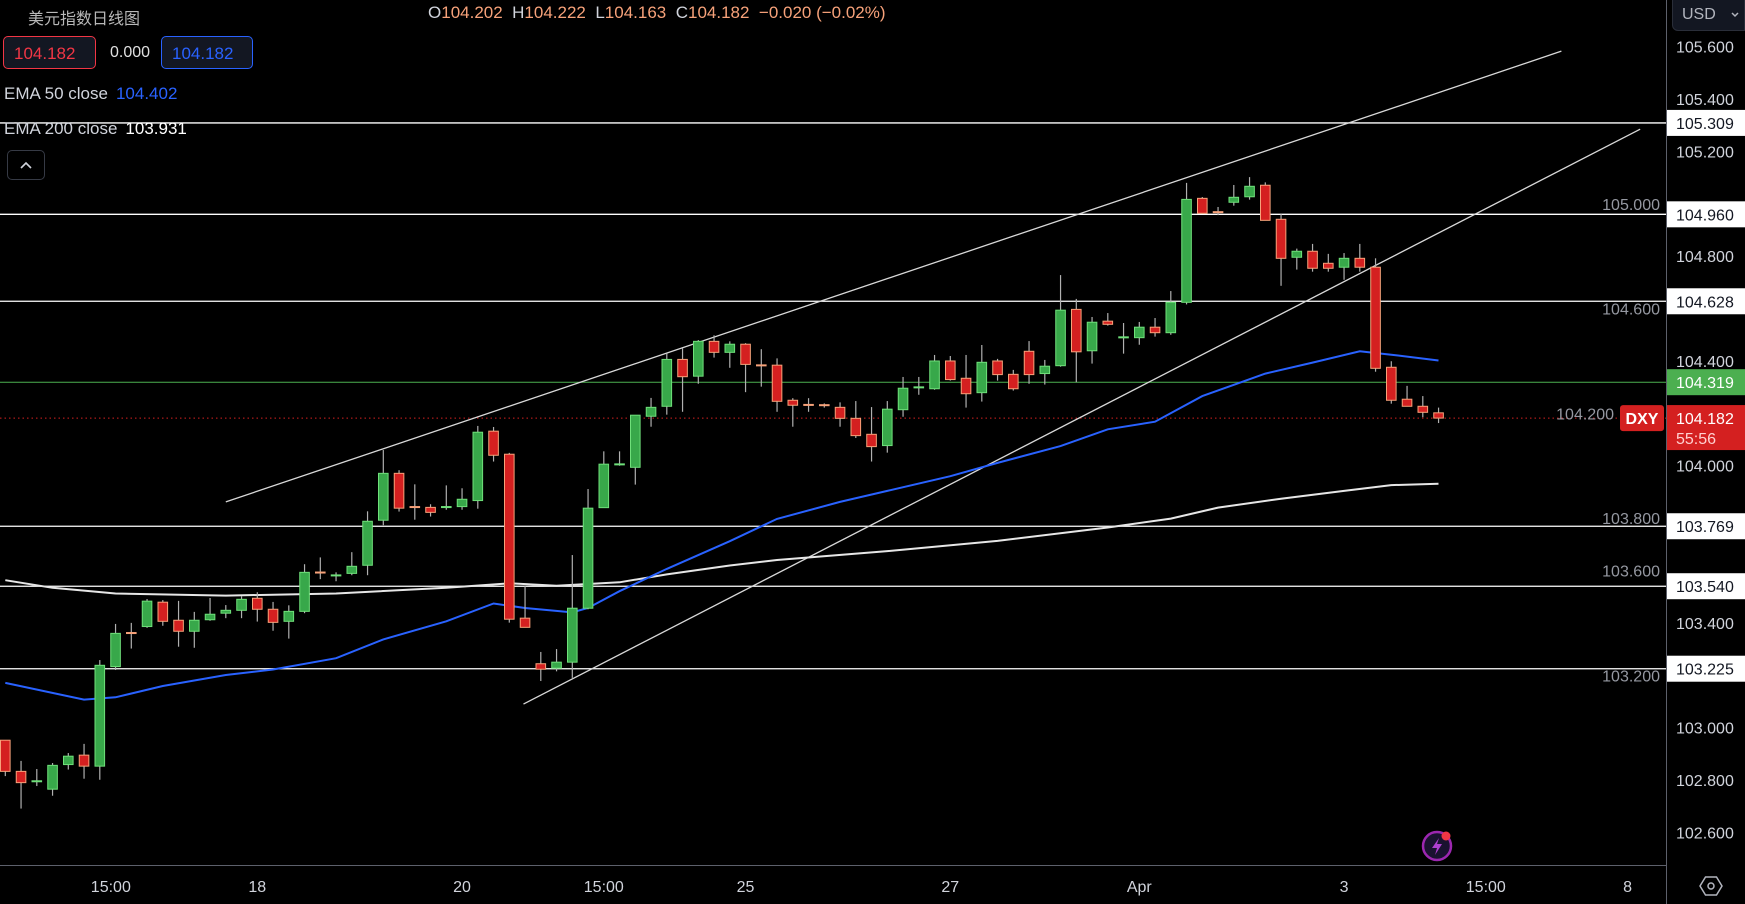 The height and width of the screenshot is (904, 1745). I want to click on level-price-label: 104.628, so click(1705, 302).